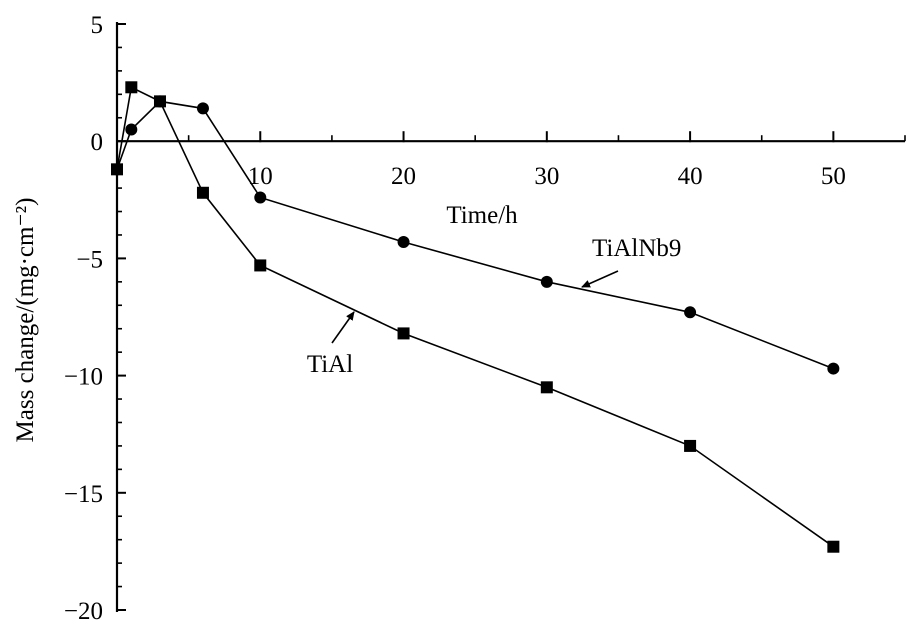  Describe the element at coordinates (343, 327) in the screenshot. I see `series-label-arrow-tial` at that location.